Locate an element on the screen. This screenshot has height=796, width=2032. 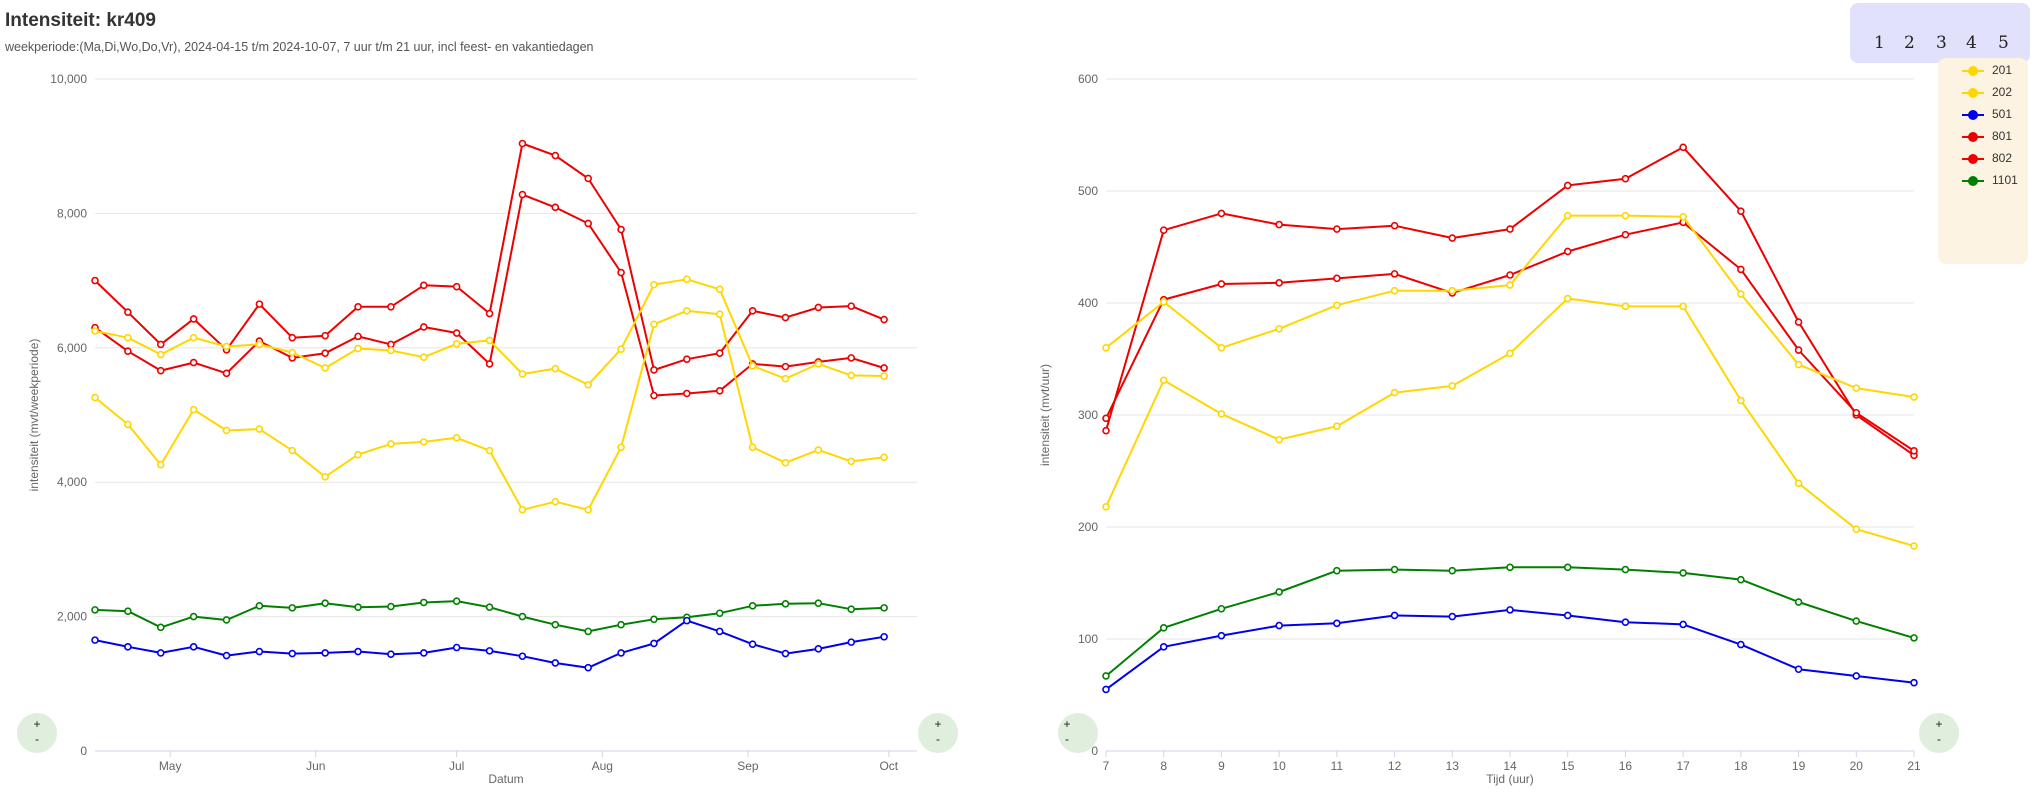
page-link-4: 4 is located at coordinates (1971, 43).